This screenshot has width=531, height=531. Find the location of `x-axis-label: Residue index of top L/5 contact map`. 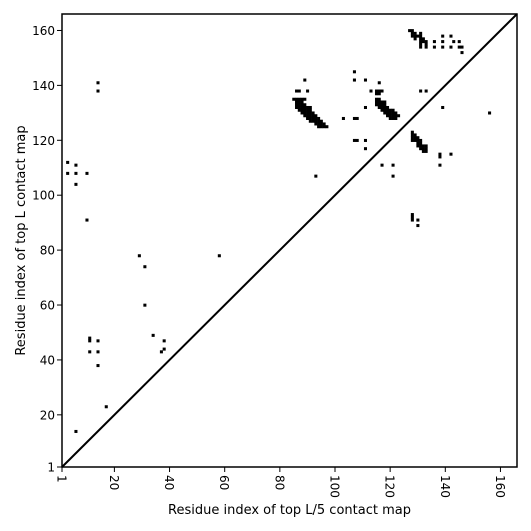

x-axis-label: Residue index of top L/5 contact map is located at coordinates (289, 510).